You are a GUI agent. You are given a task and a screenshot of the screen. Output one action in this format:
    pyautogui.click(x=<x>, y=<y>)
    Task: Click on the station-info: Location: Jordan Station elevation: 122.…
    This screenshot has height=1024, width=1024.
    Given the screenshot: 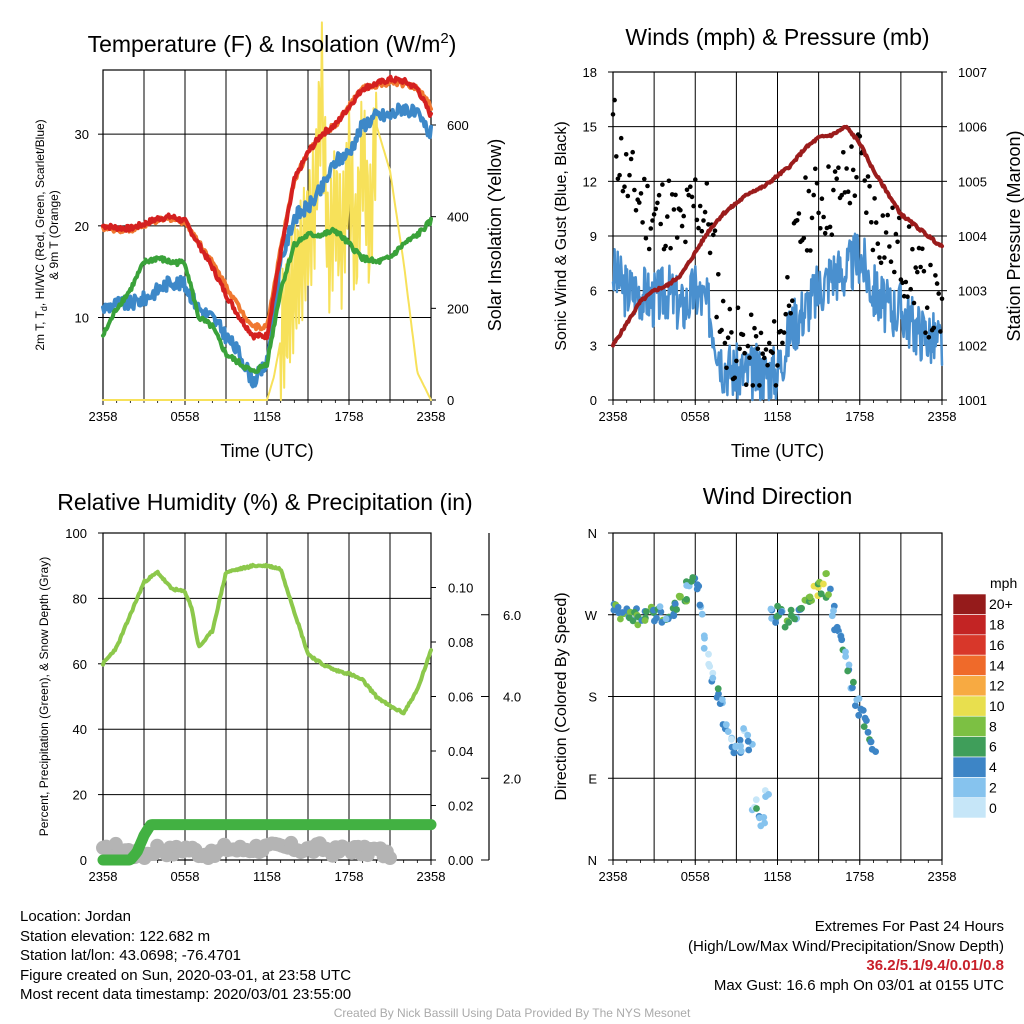 What is the action you would take?
    pyautogui.click(x=185, y=956)
    